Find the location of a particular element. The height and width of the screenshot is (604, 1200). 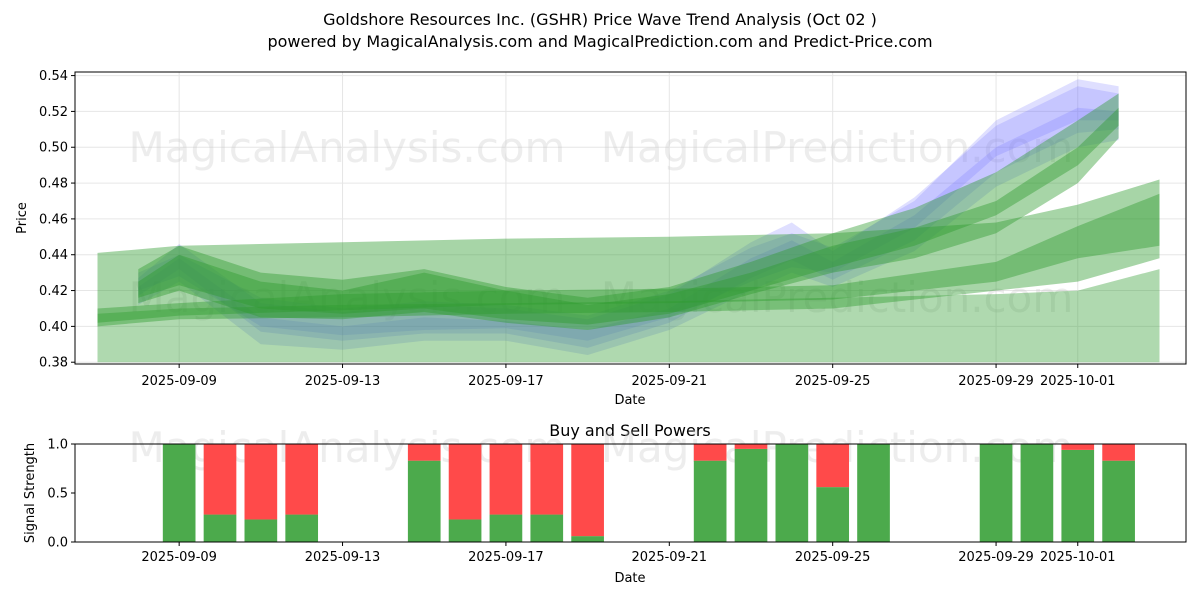

signal-y-tick-label: 0.0 is located at coordinates (57, 543).